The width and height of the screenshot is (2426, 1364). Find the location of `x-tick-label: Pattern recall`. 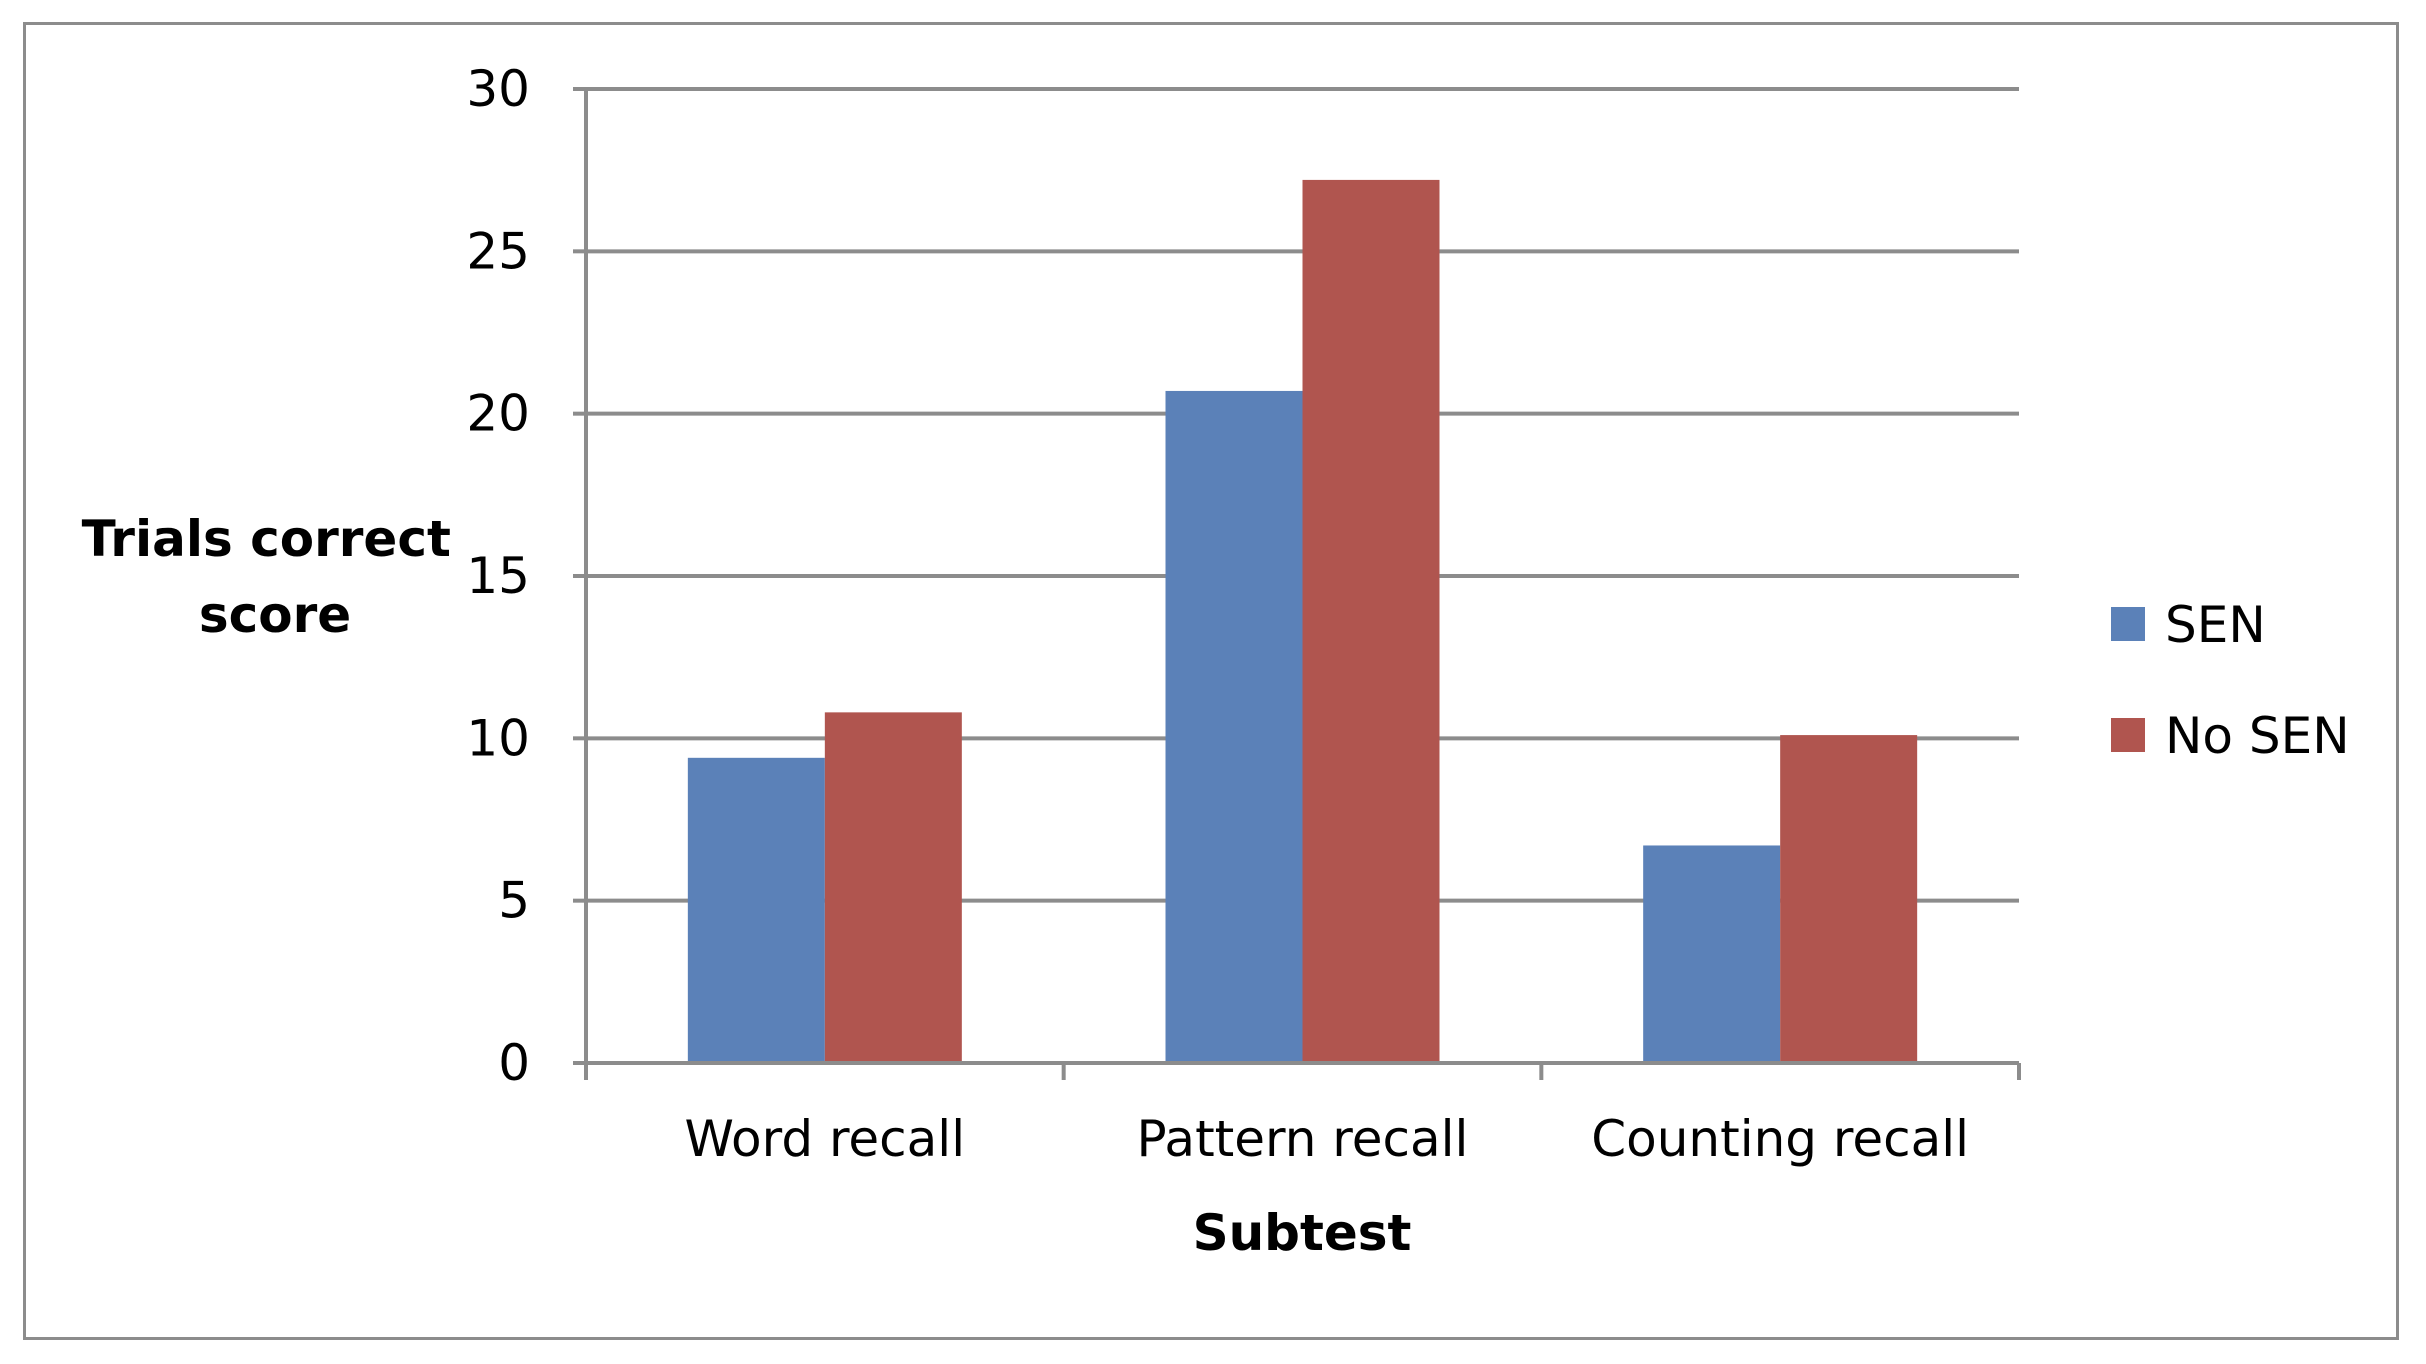

x-tick-label: Pattern recall is located at coordinates (1303, 1139).